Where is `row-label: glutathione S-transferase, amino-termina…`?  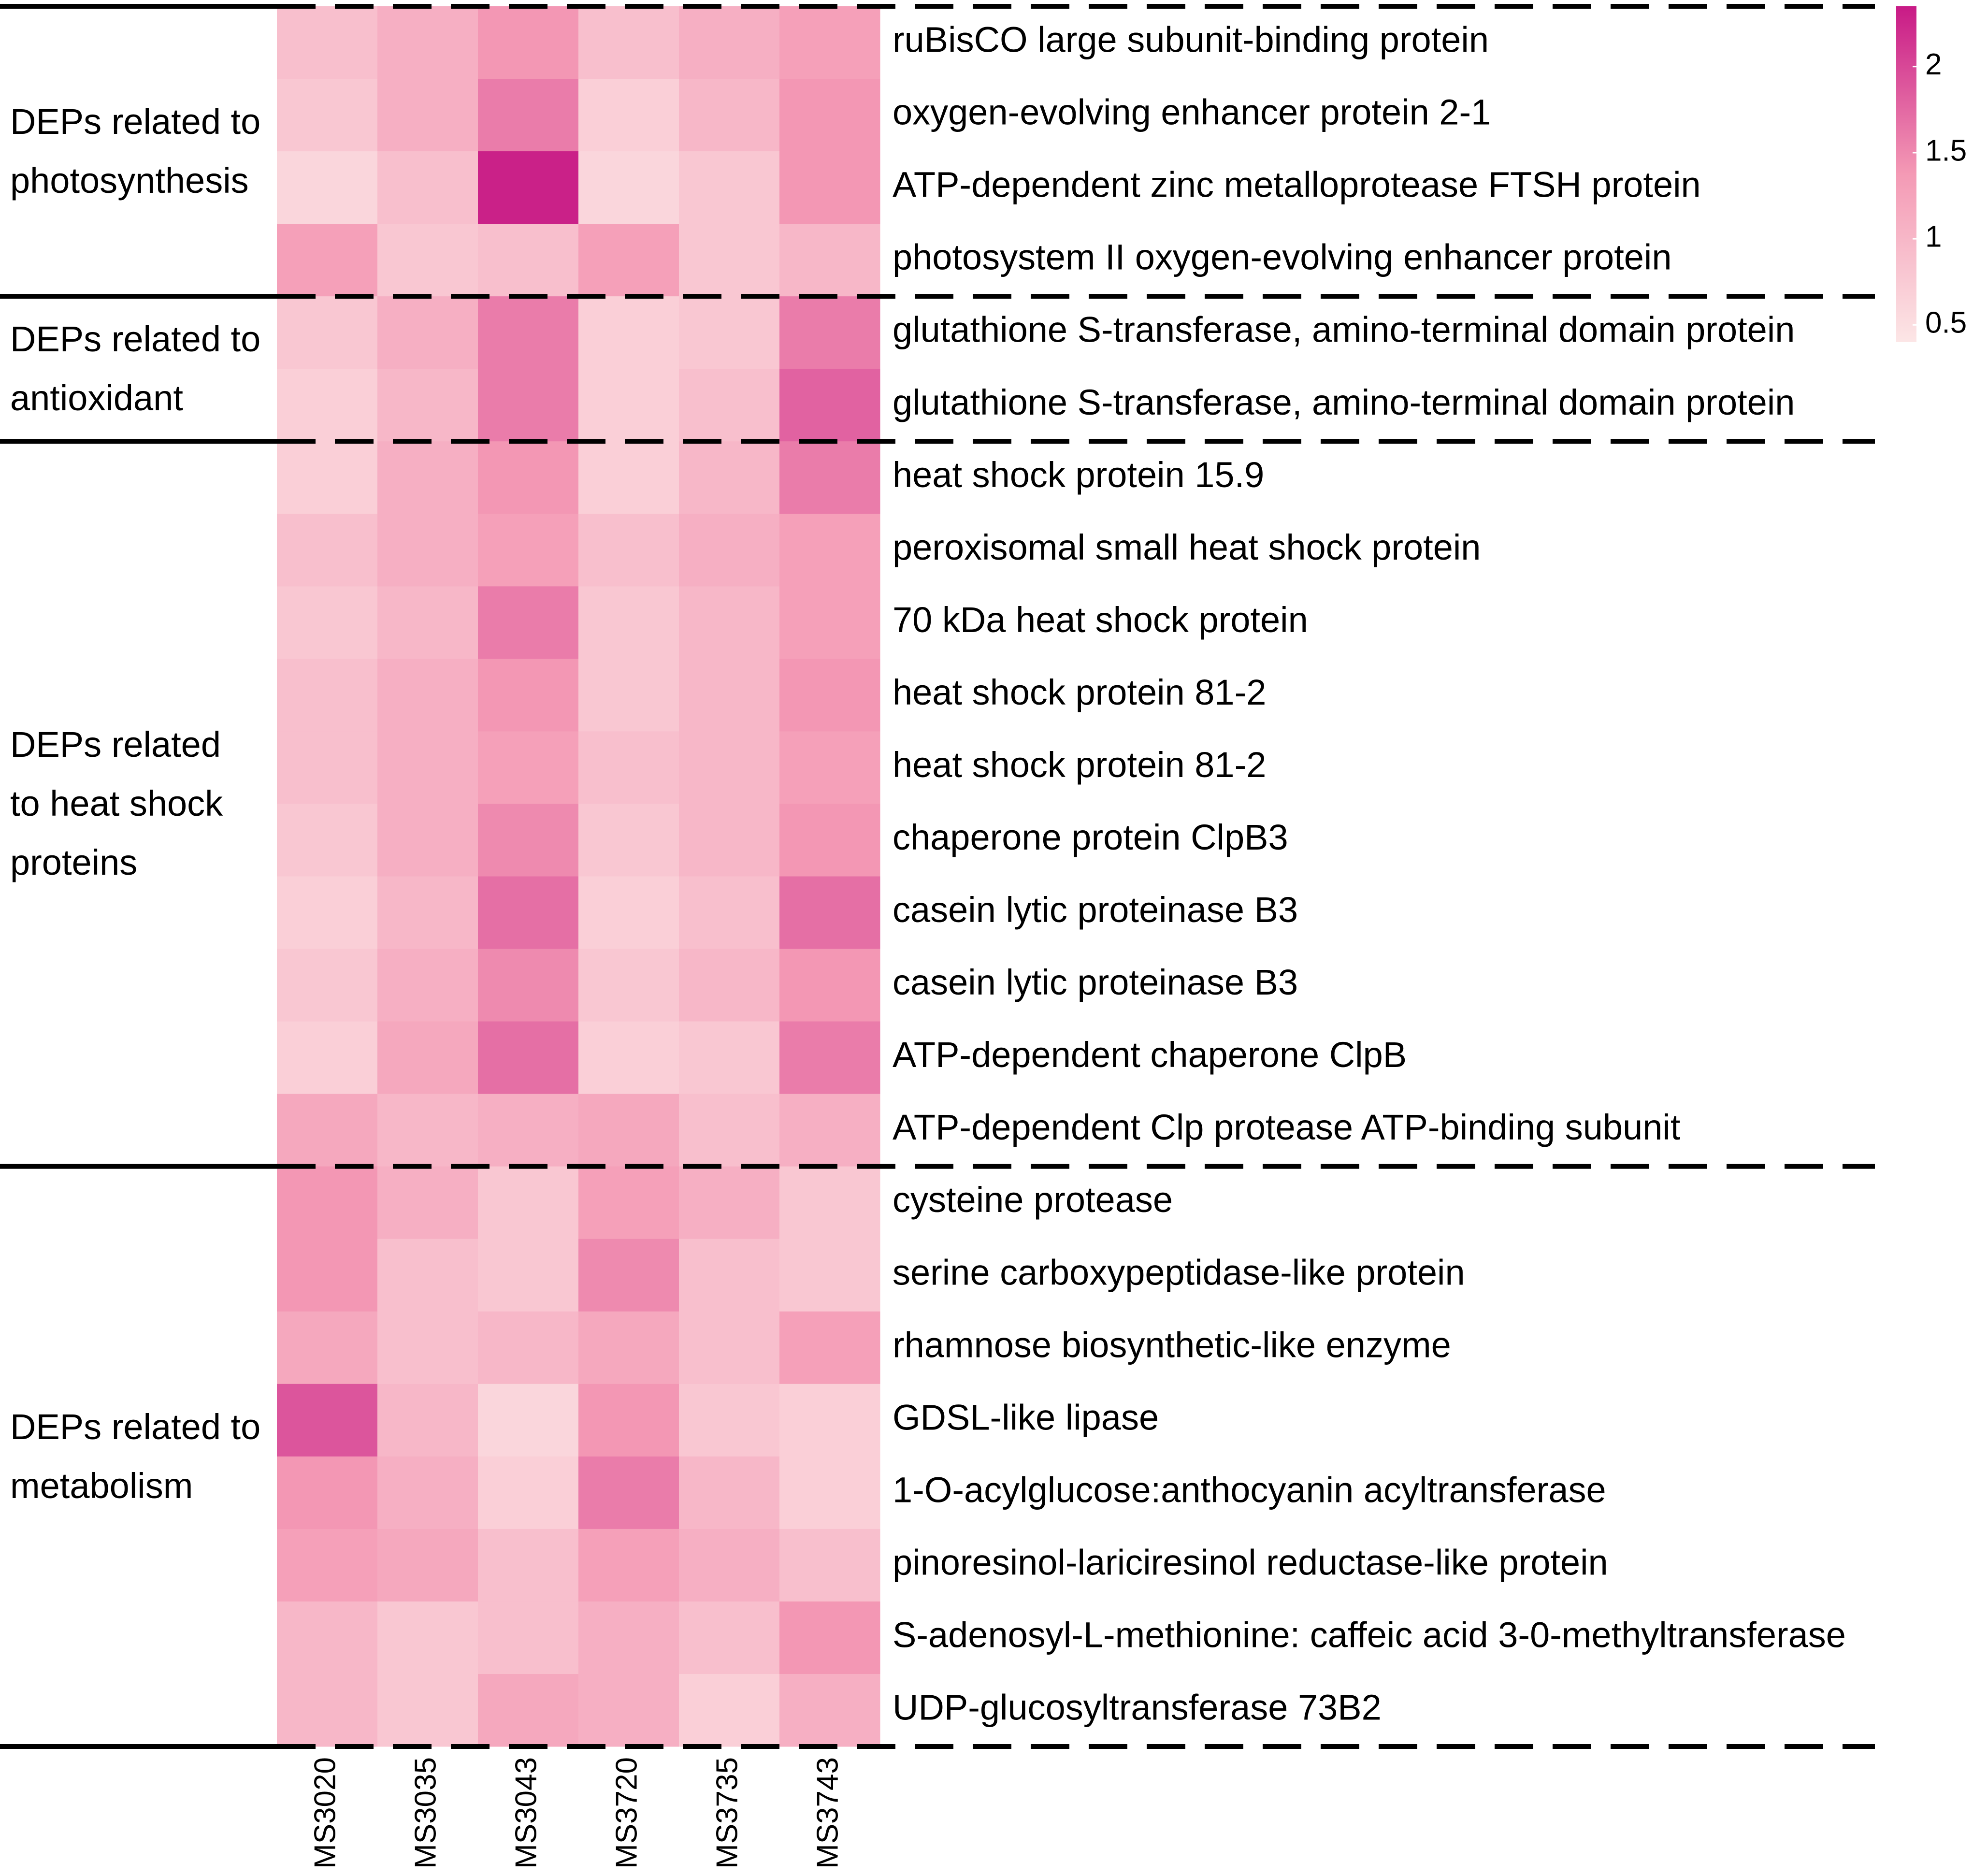
row-label: glutathione S-transferase, amino-termina… is located at coordinates (1344, 402).